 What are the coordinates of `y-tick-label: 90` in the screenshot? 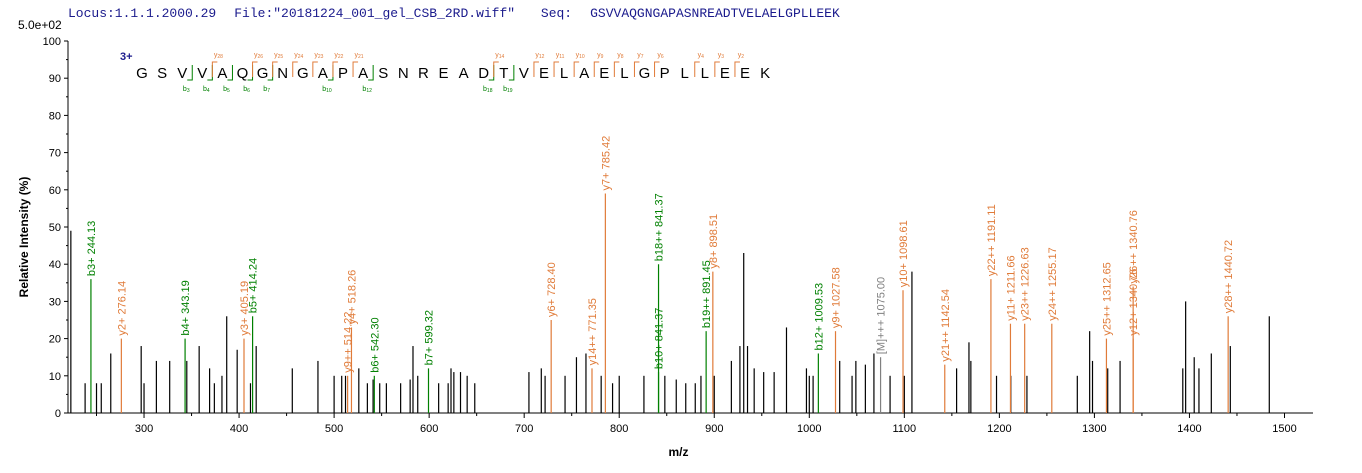 It's located at (55, 79).